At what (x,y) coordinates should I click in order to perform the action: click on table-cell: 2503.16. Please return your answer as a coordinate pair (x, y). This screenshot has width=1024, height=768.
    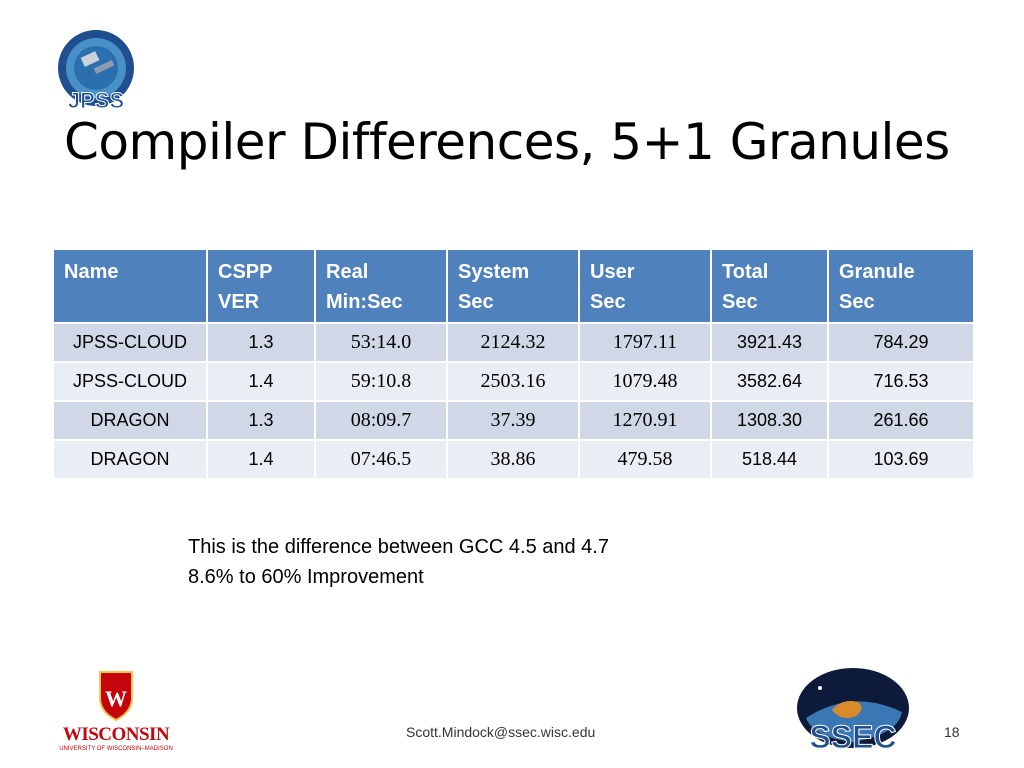
    Looking at the image, I should click on (513, 381).